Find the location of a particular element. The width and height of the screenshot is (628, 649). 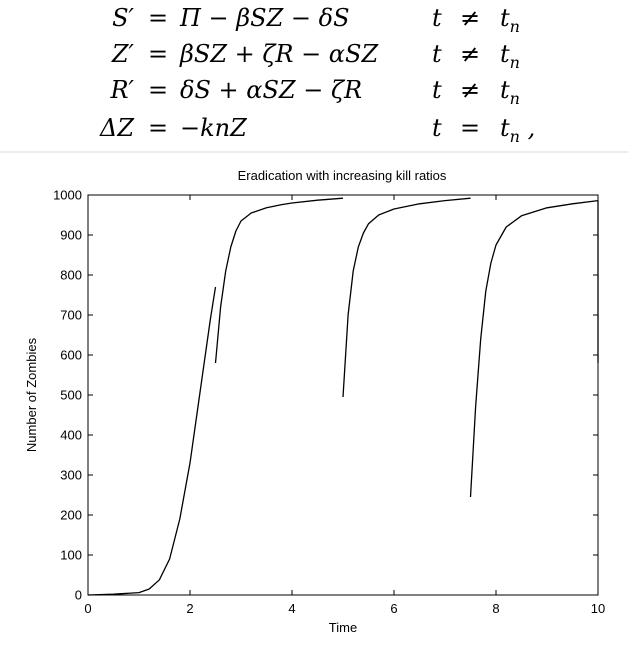

y-tick-label: 1000 is located at coordinates (67, 195).